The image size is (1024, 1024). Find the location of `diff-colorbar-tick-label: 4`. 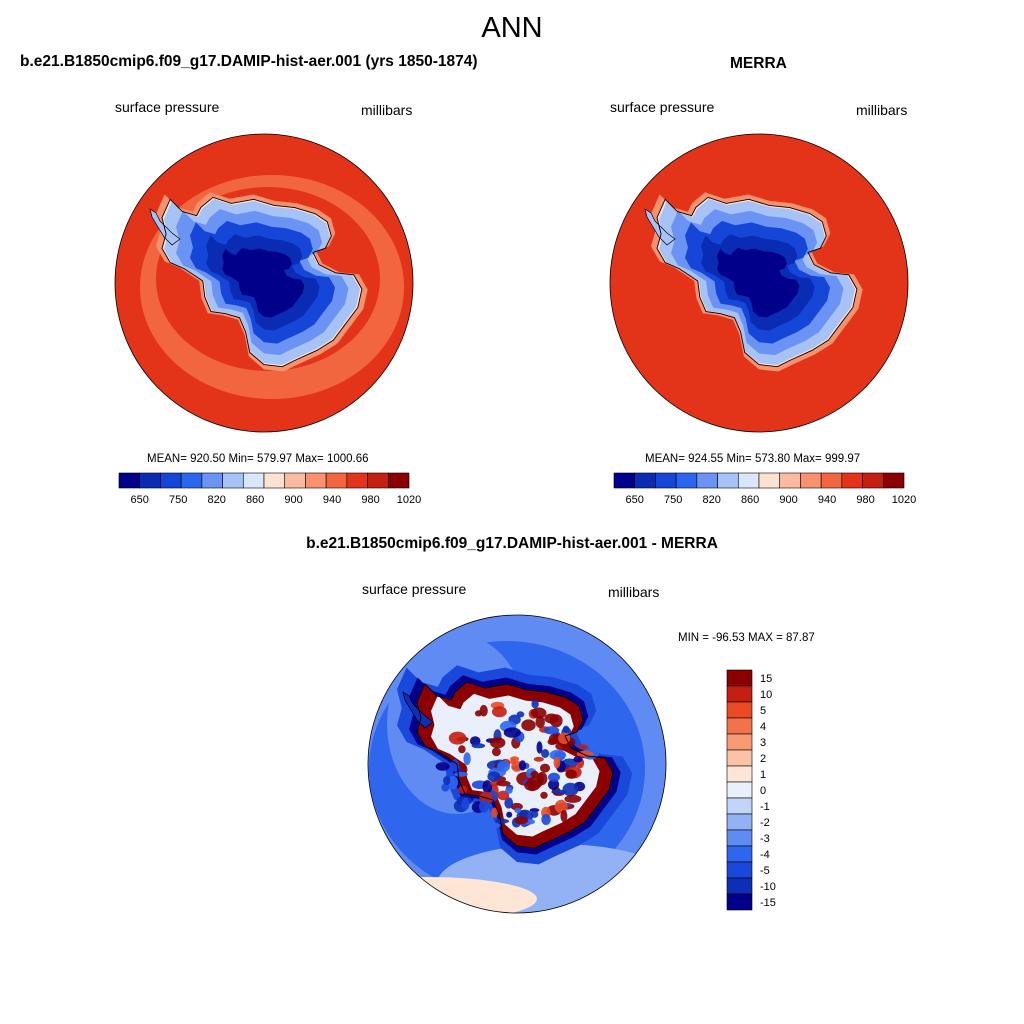

diff-colorbar-tick-label: 4 is located at coordinates (763, 727).